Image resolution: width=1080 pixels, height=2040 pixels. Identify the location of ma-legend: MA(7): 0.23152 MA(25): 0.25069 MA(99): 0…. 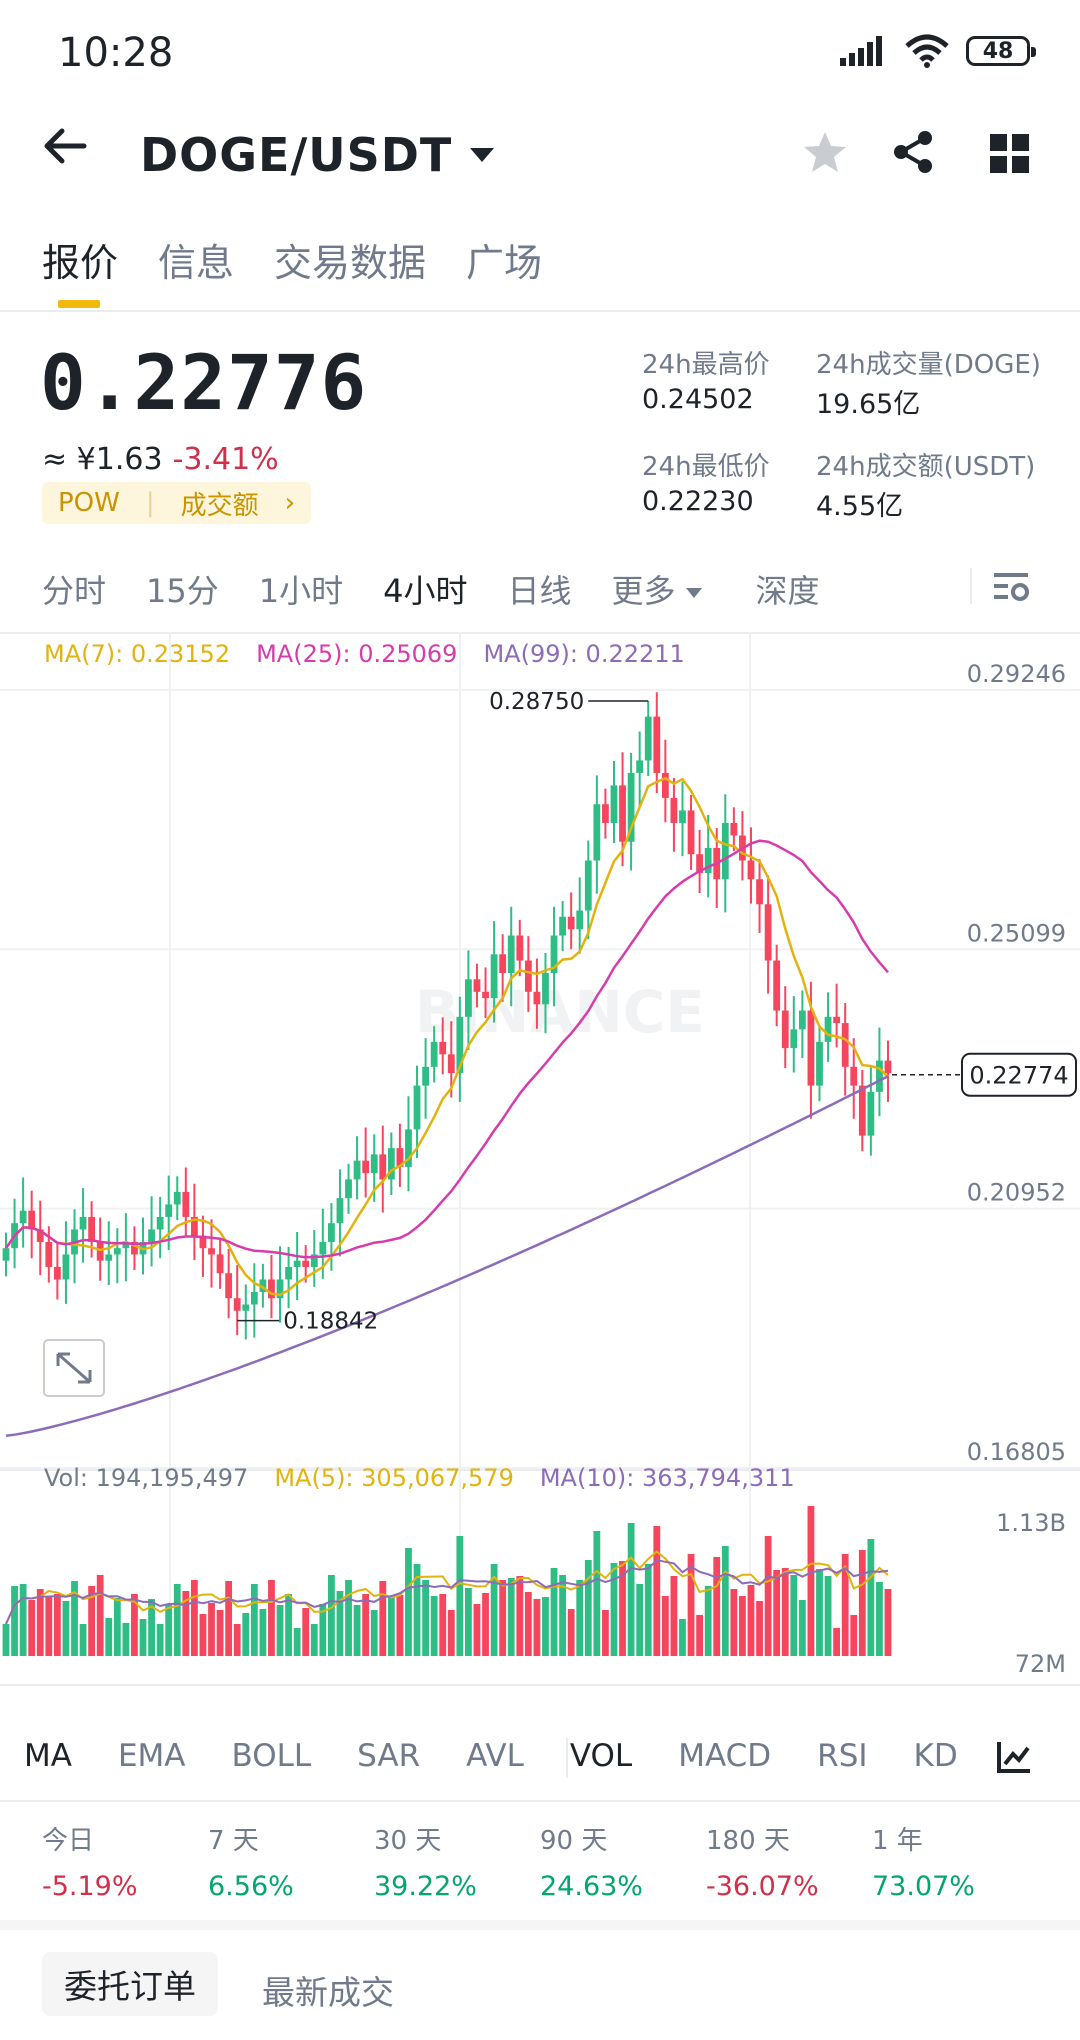
(364, 654).